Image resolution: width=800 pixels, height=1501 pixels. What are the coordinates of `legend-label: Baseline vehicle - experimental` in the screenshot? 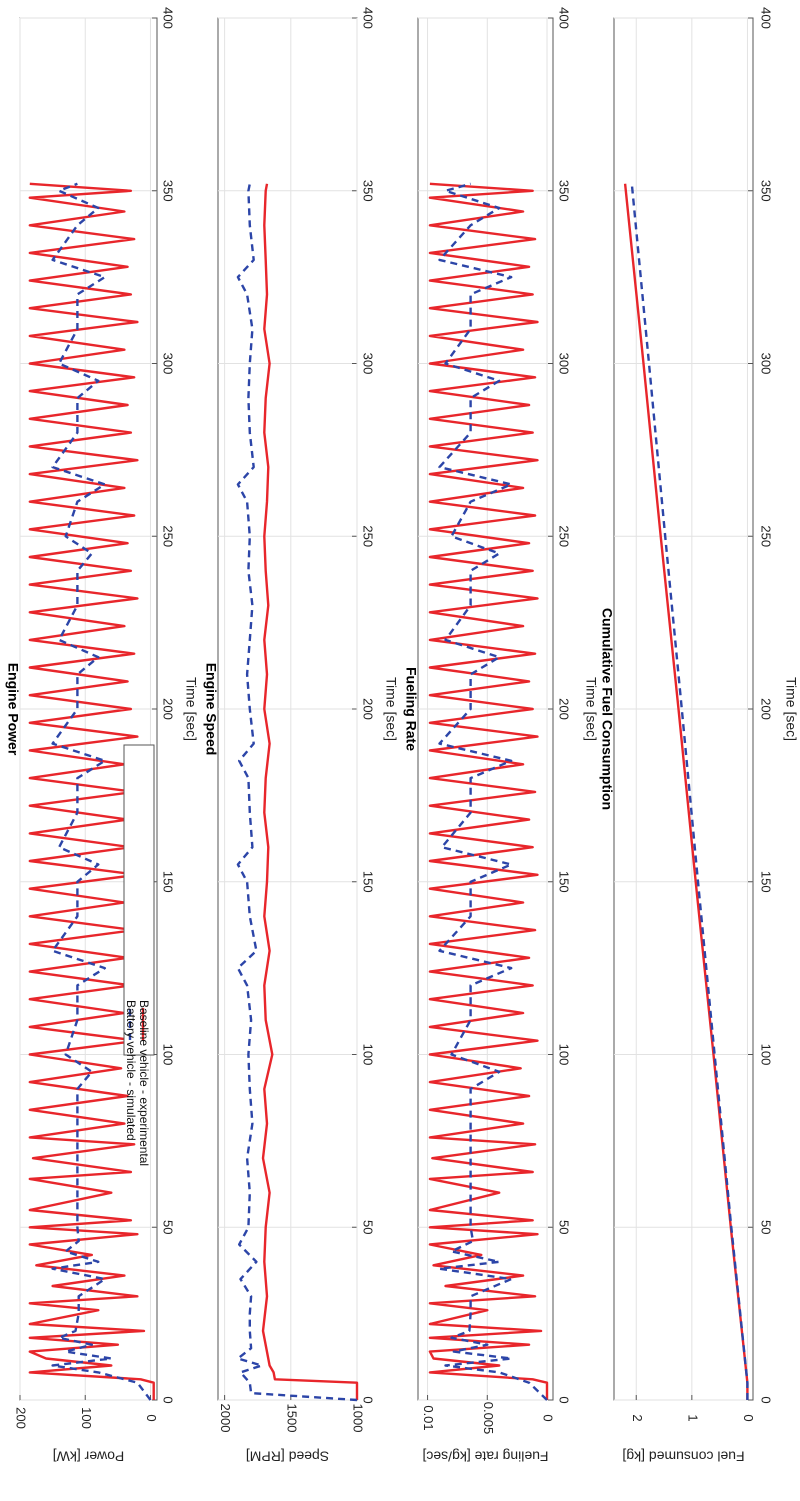 It's located at (144, 1083).